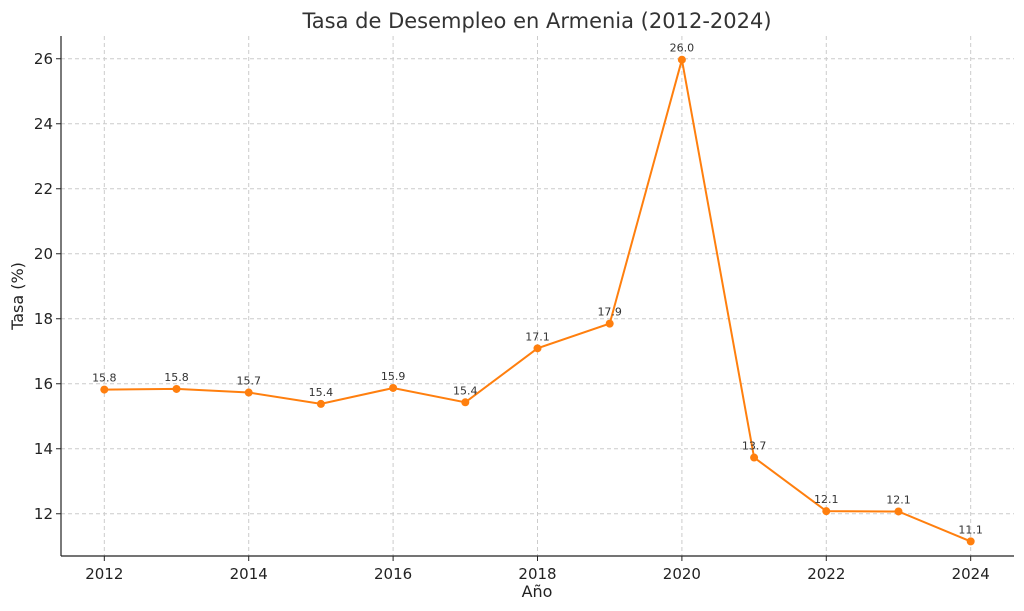 The height and width of the screenshot is (611, 1024). What do you see at coordinates (682, 574) in the screenshot?
I see `x-tick-label: 2020` at bounding box center [682, 574].